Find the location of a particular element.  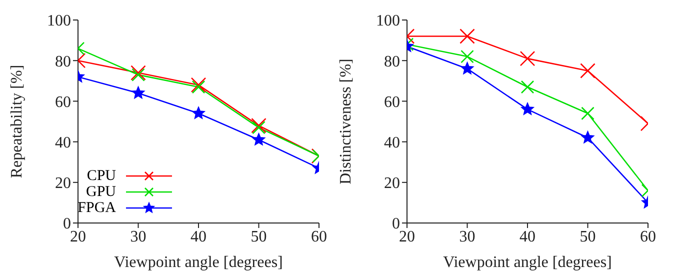

legend-label: GPU is located at coordinates (101, 192).